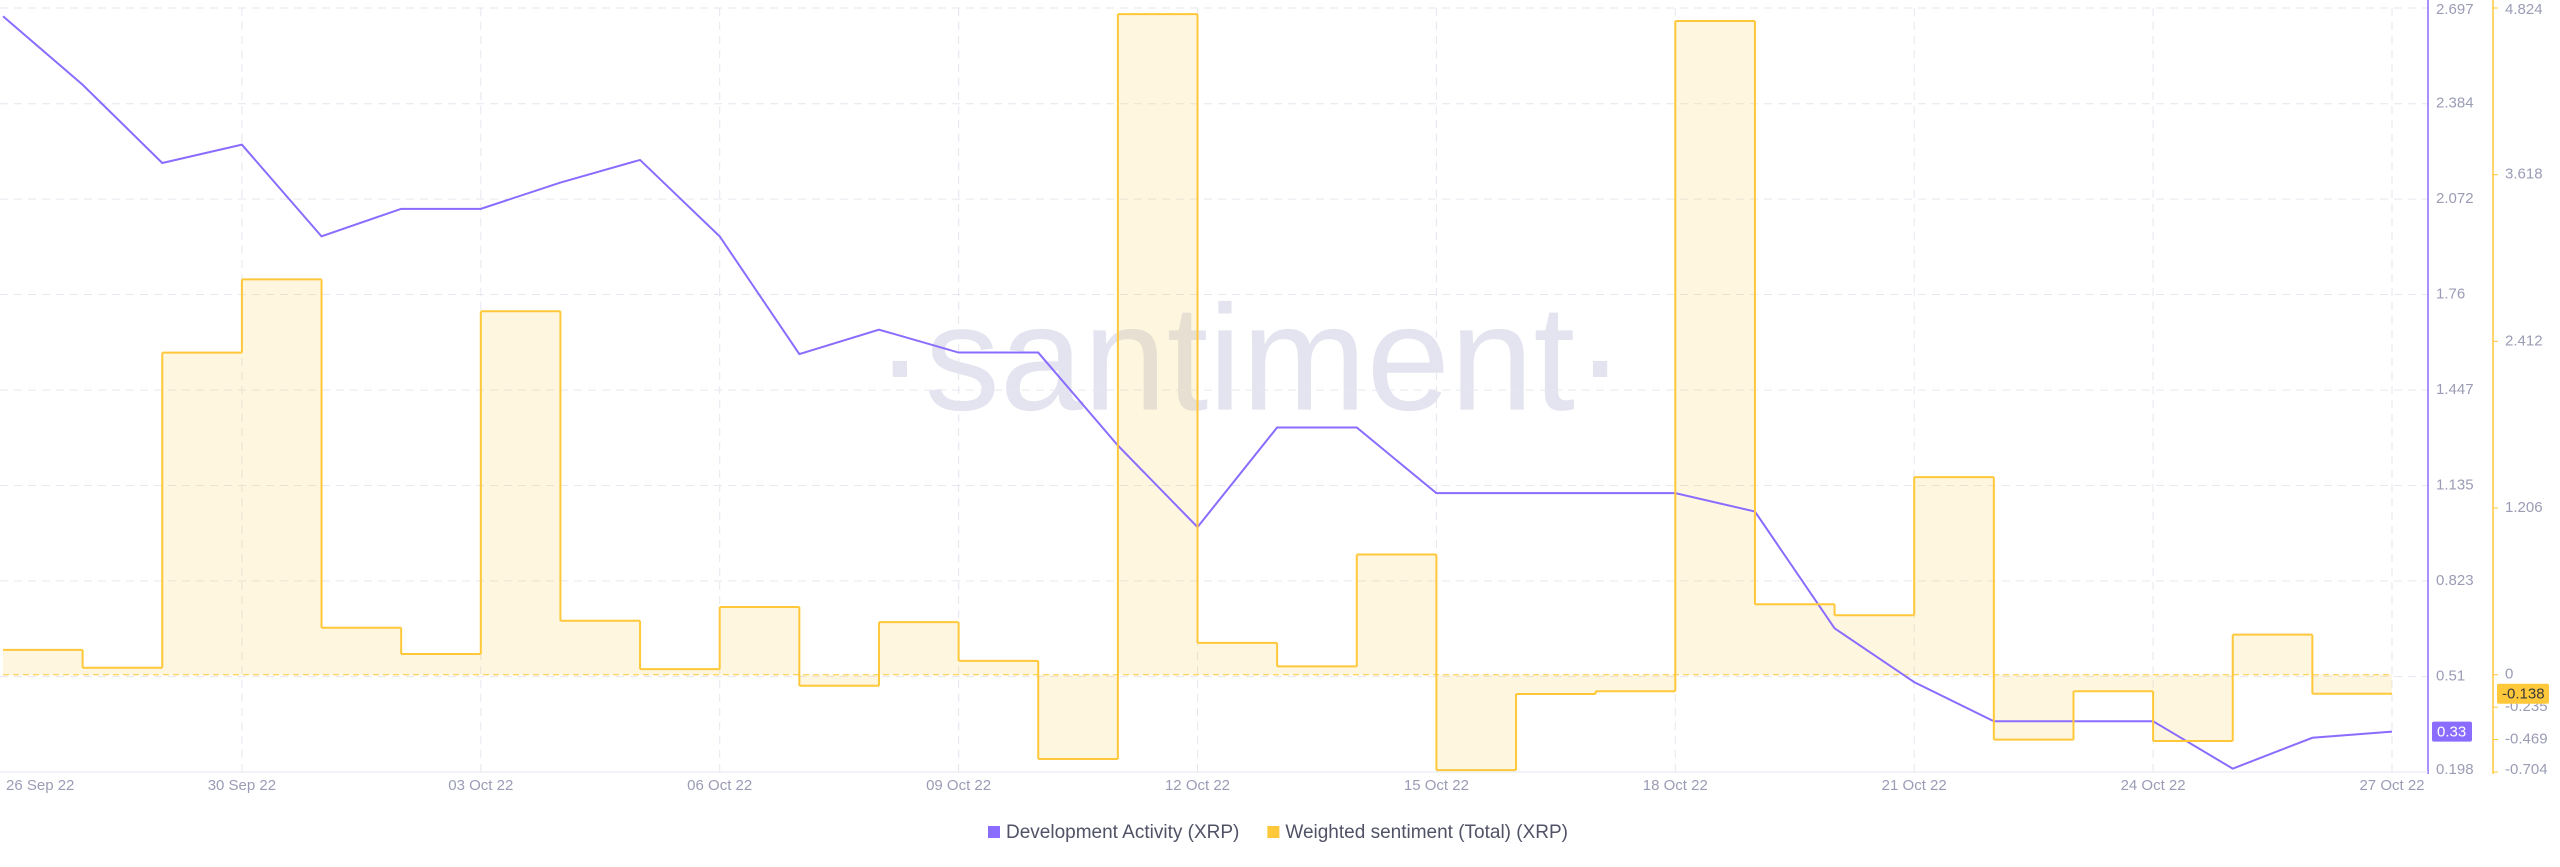 This screenshot has height=867, width=2560. I want to click on y2-tick-label: 4.824, so click(2524, 9).